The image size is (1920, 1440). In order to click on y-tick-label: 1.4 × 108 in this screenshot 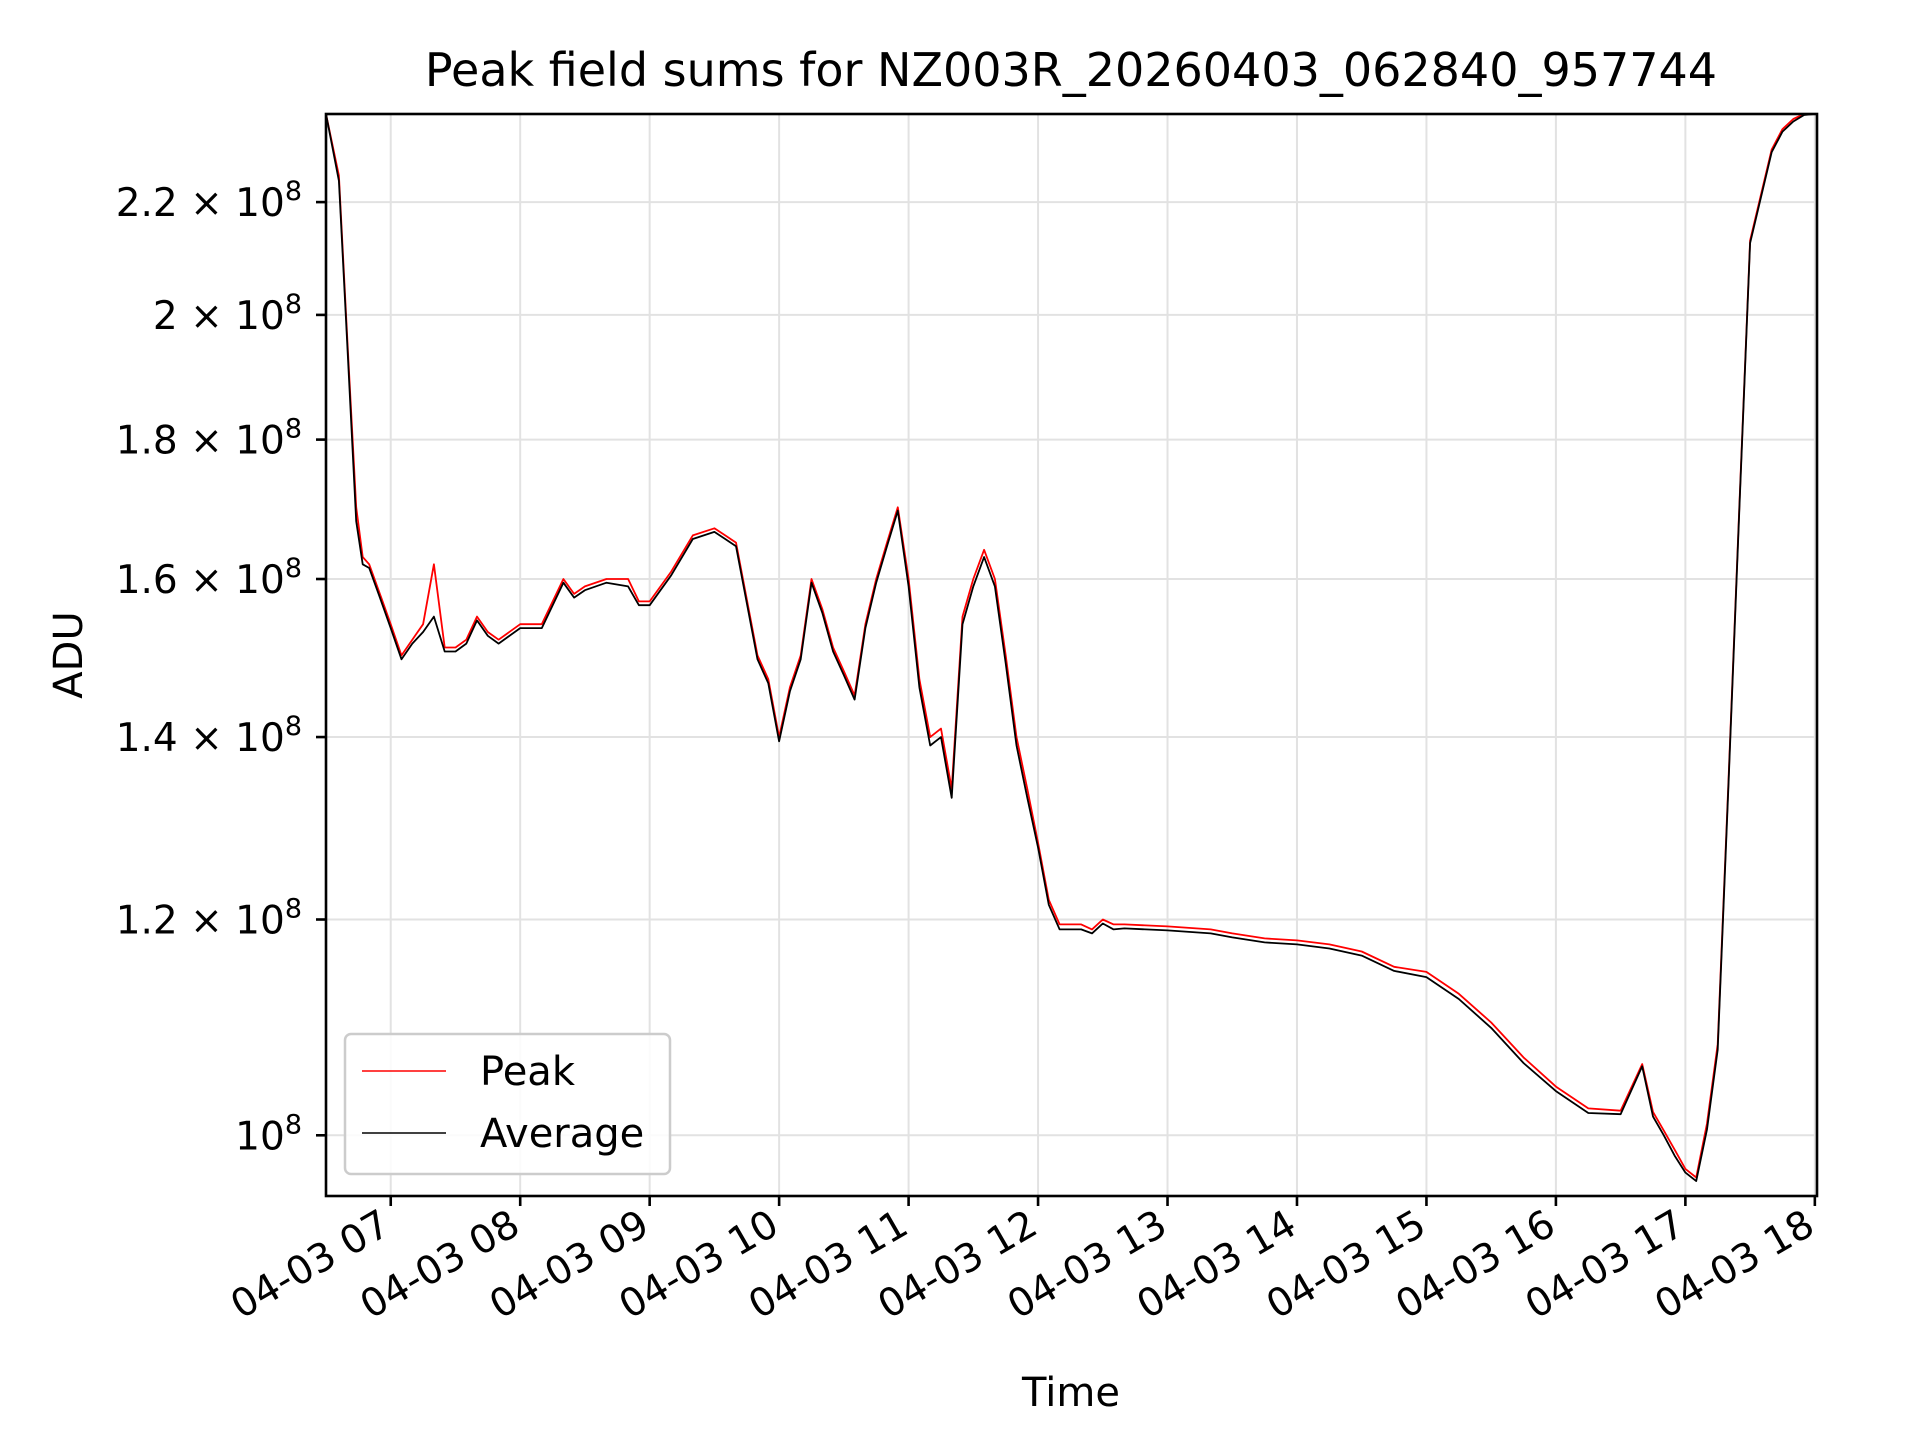, I will do `click(209, 736)`.